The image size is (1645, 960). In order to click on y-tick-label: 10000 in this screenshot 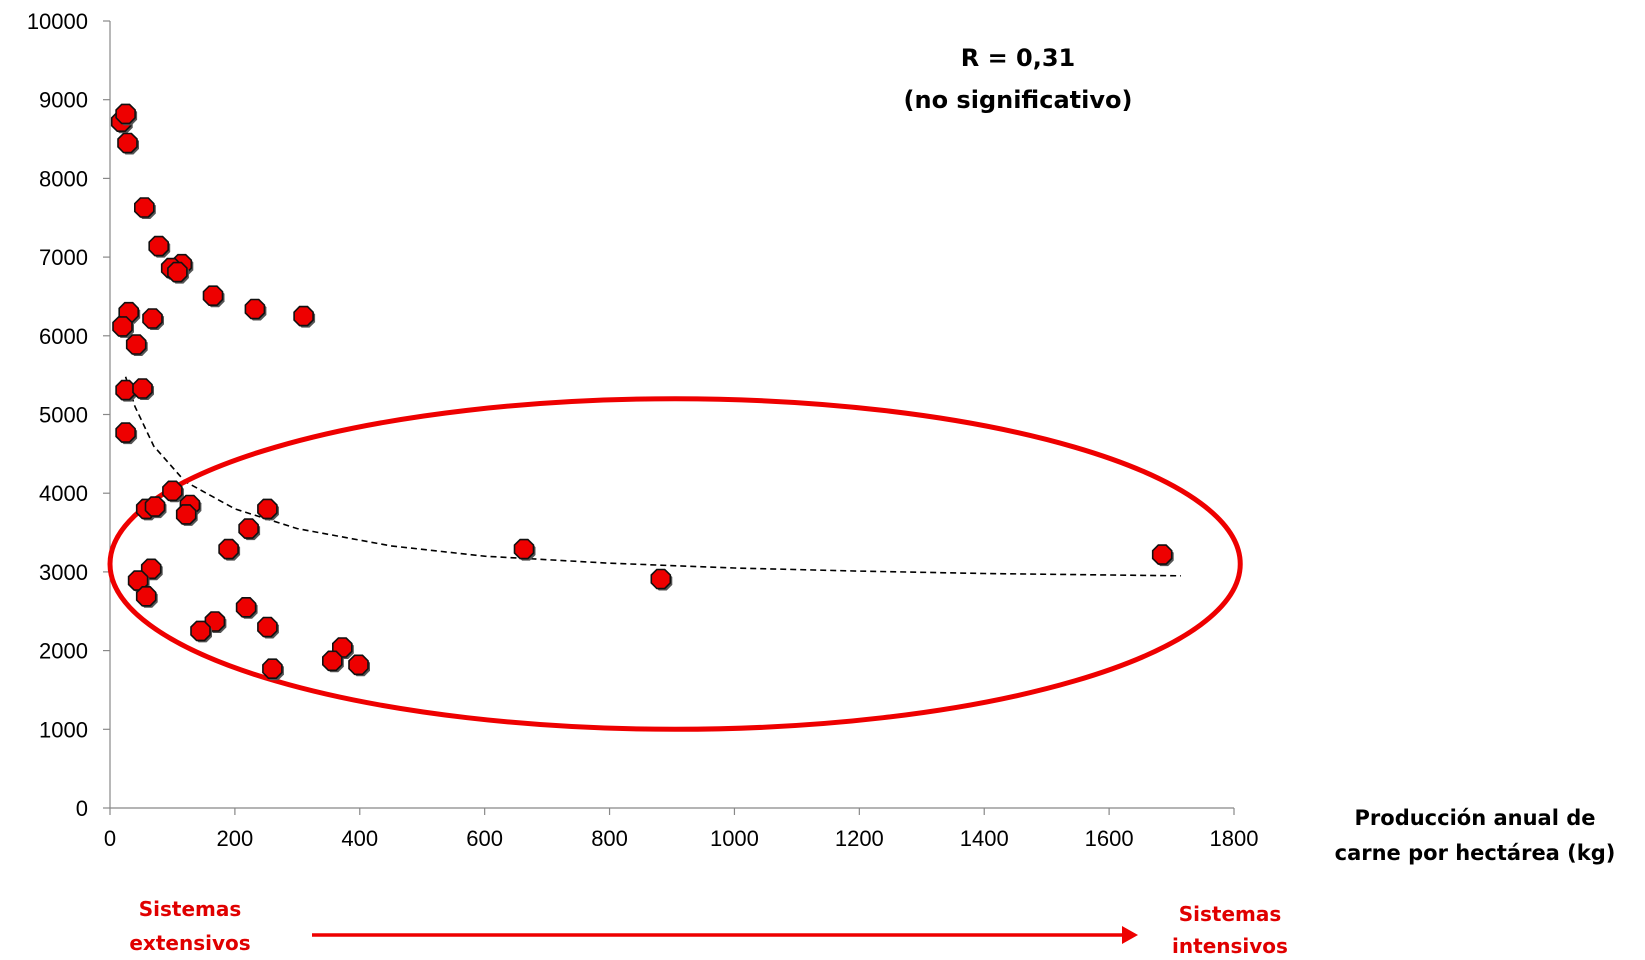, I will do `click(57, 21)`.